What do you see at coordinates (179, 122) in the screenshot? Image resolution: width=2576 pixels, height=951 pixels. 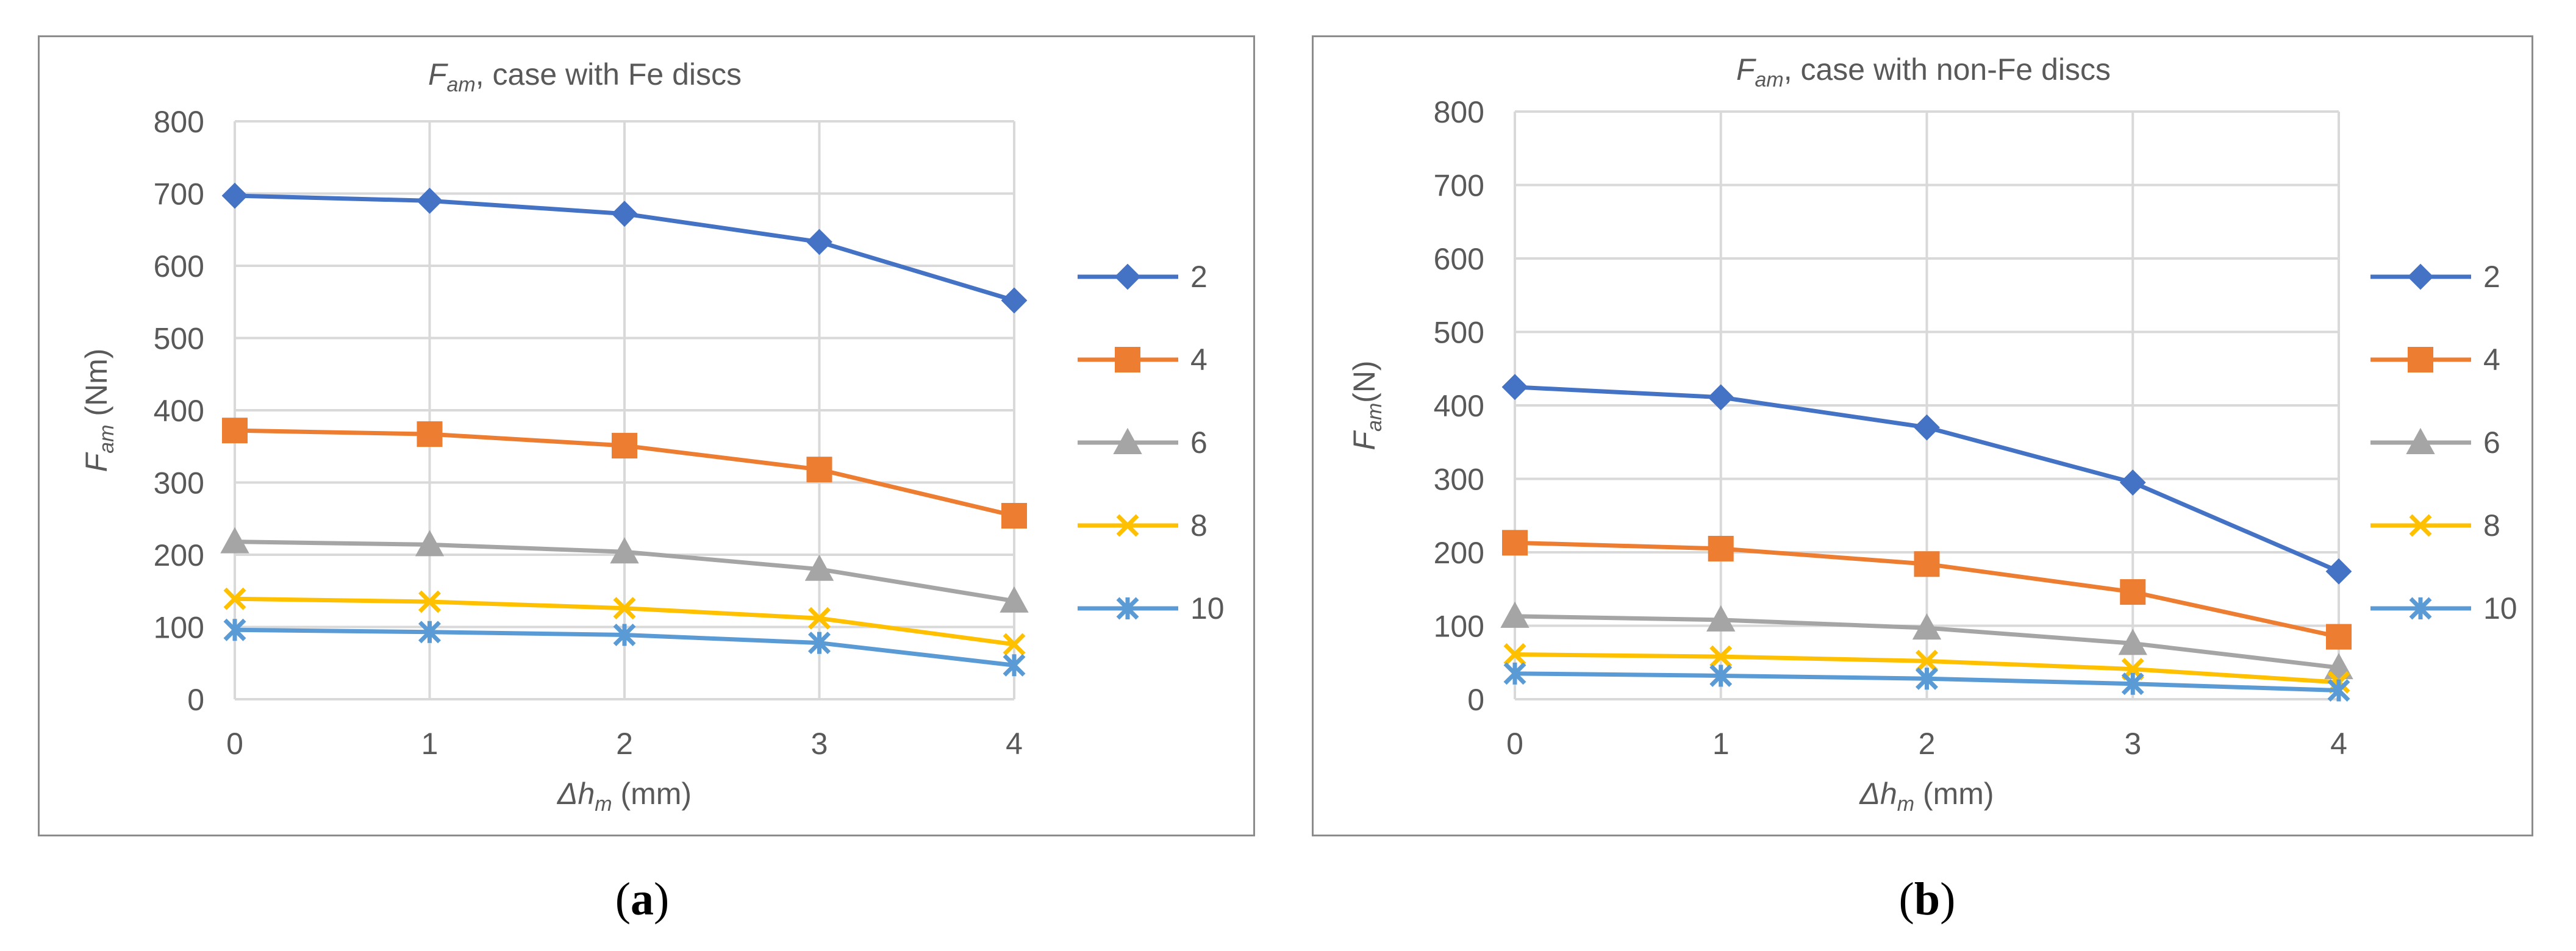 I see `y-tick-label: 800` at bounding box center [179, 122].